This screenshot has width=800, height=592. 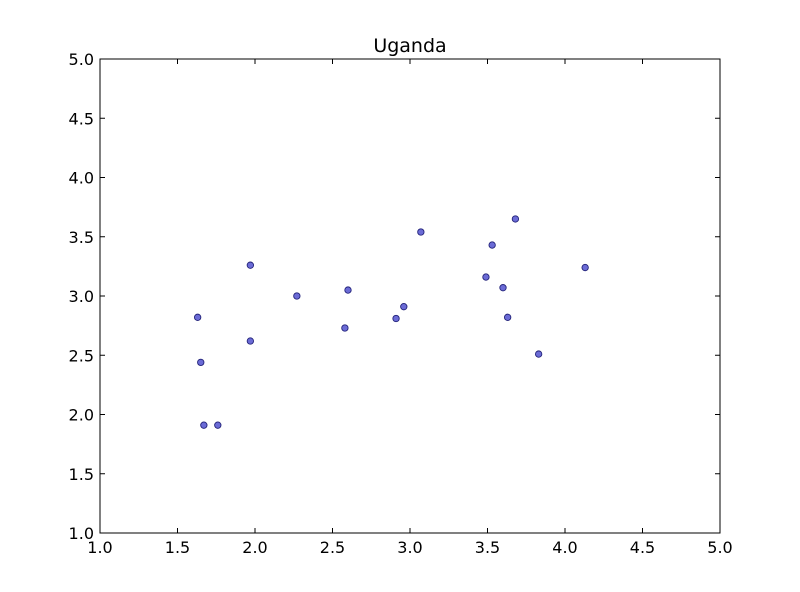 I want to click on x-tick-label: 4.5, so click(x=642, y=547).